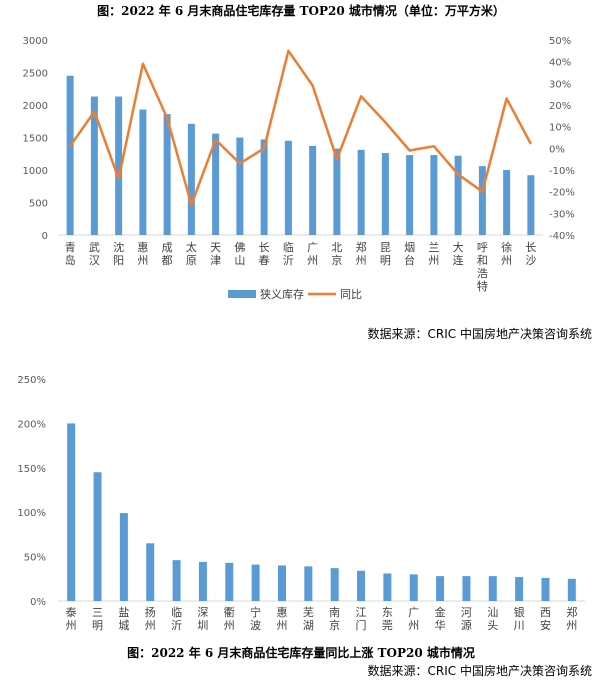 The image size is (602, 682). I want to click on right-axis-tick: -30%, so click(562, 214).